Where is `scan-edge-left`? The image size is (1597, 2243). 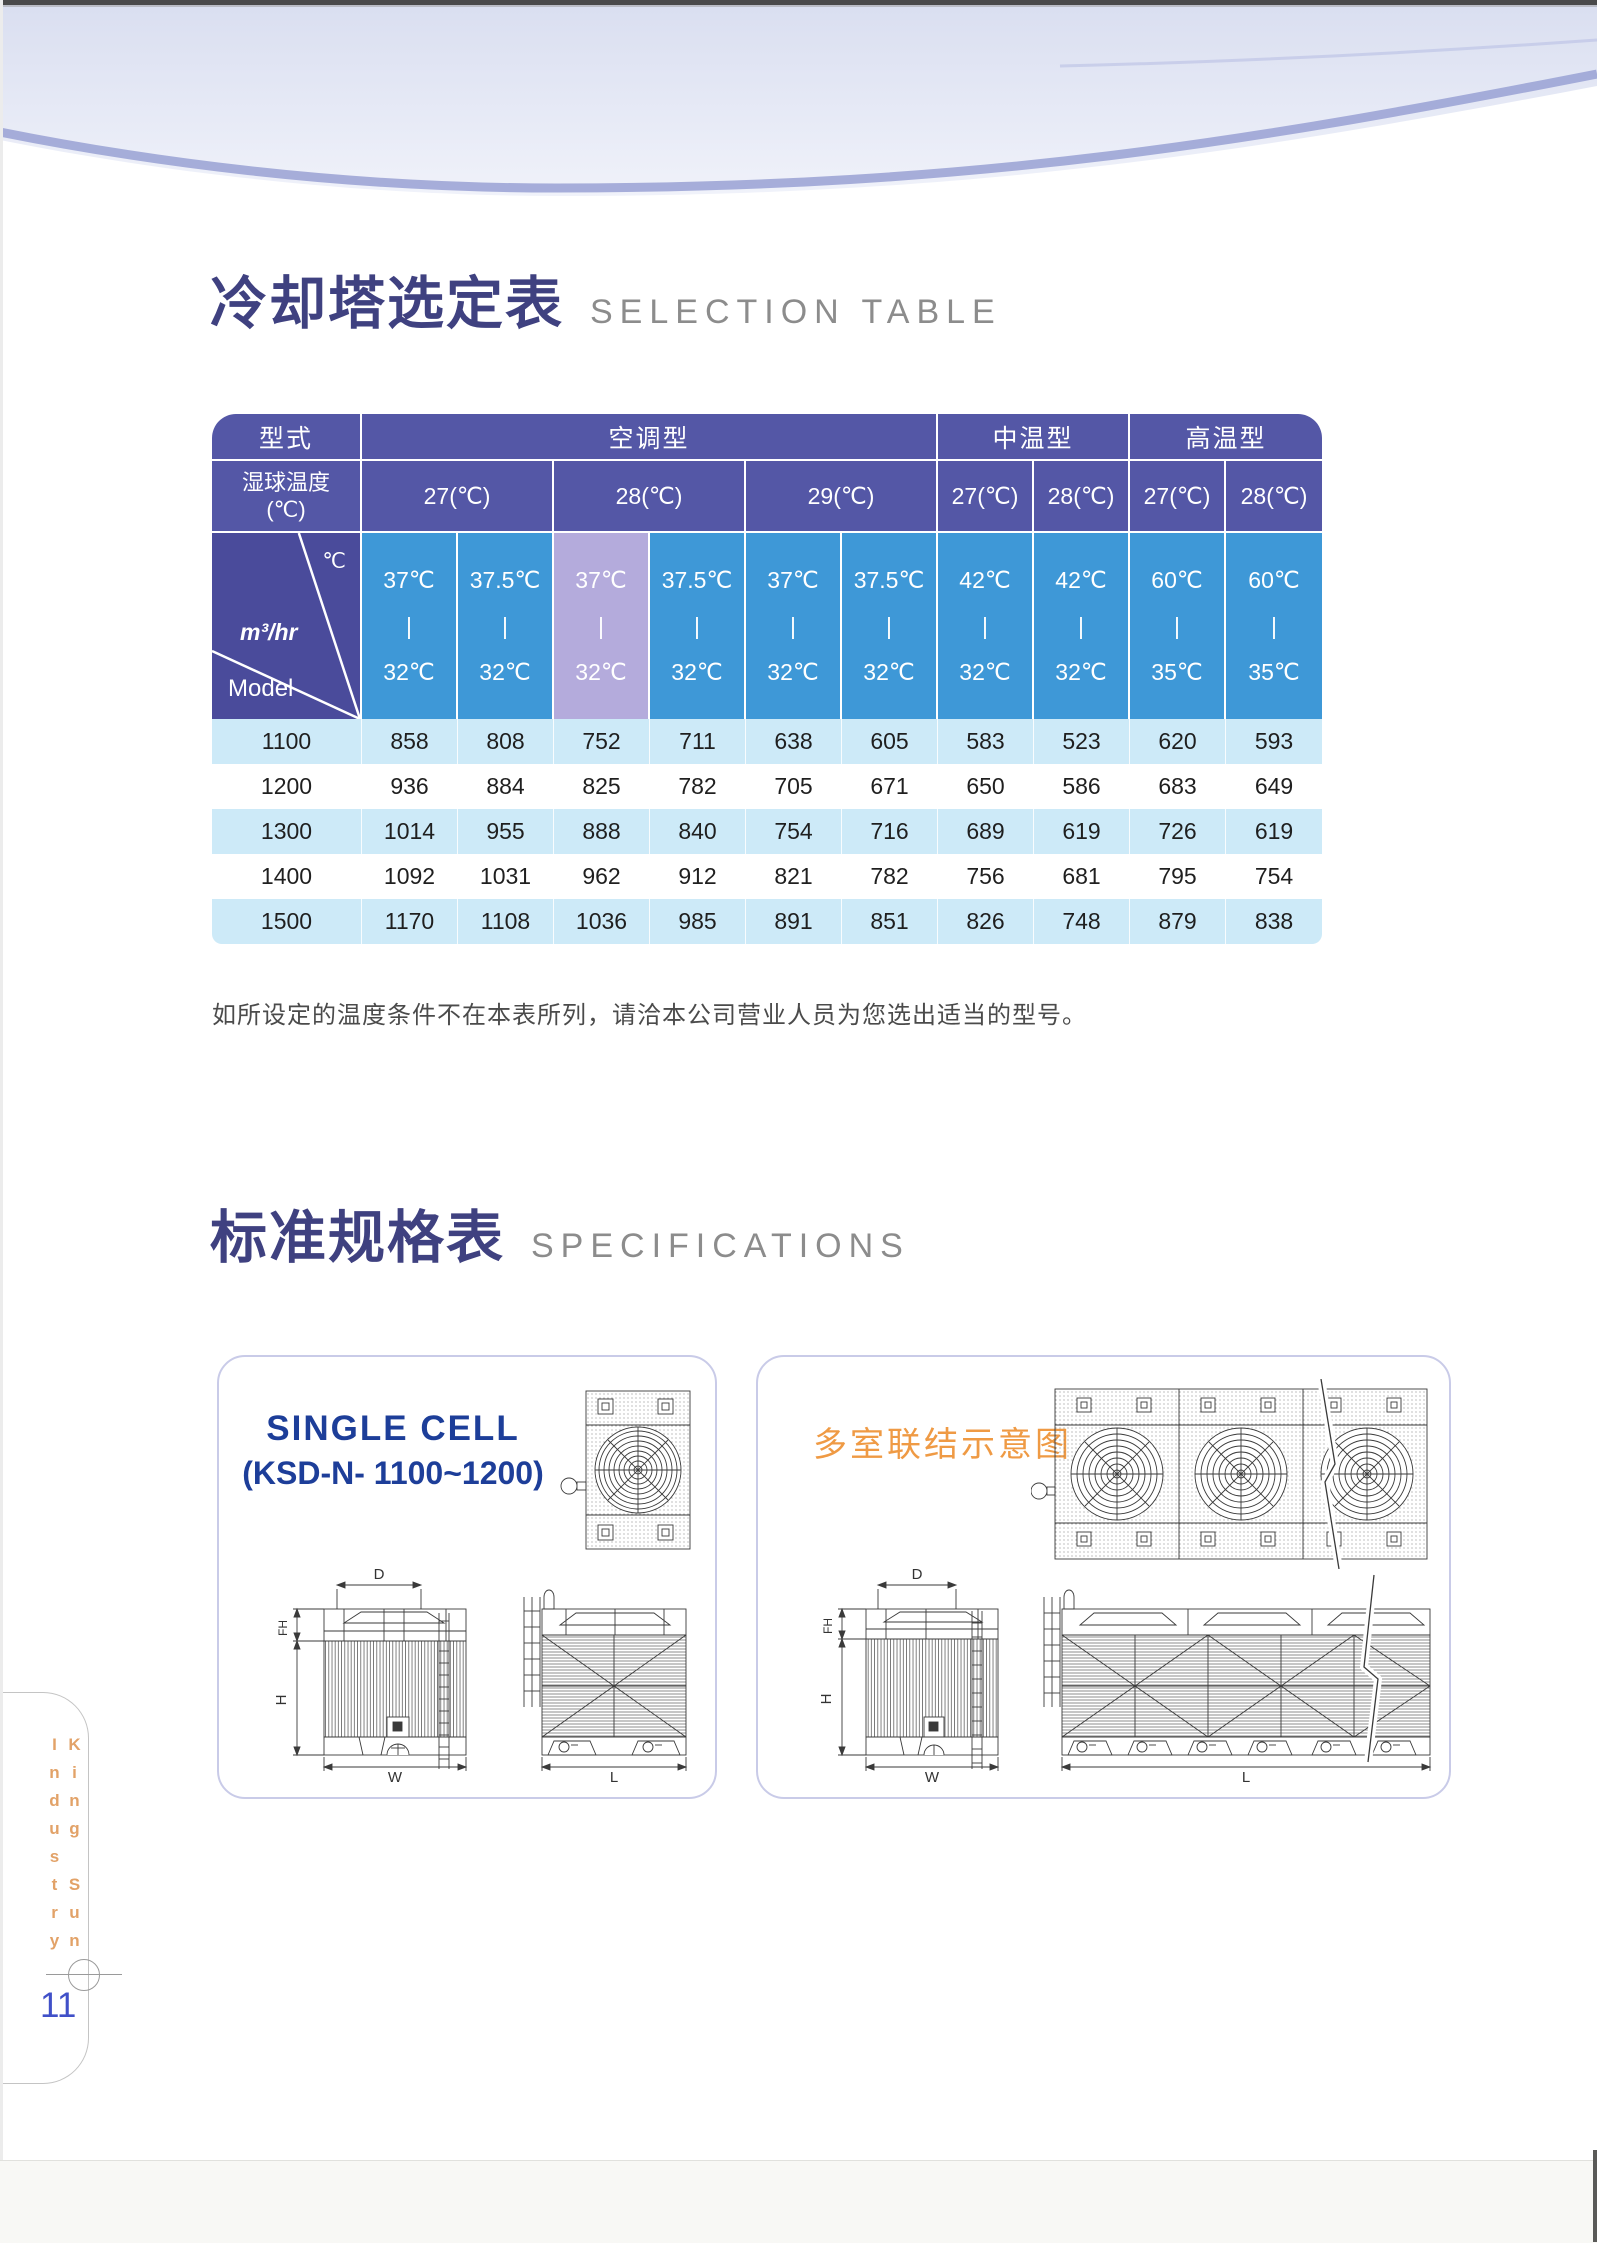
scan-edge-left is located at coordinates (1, 1080).